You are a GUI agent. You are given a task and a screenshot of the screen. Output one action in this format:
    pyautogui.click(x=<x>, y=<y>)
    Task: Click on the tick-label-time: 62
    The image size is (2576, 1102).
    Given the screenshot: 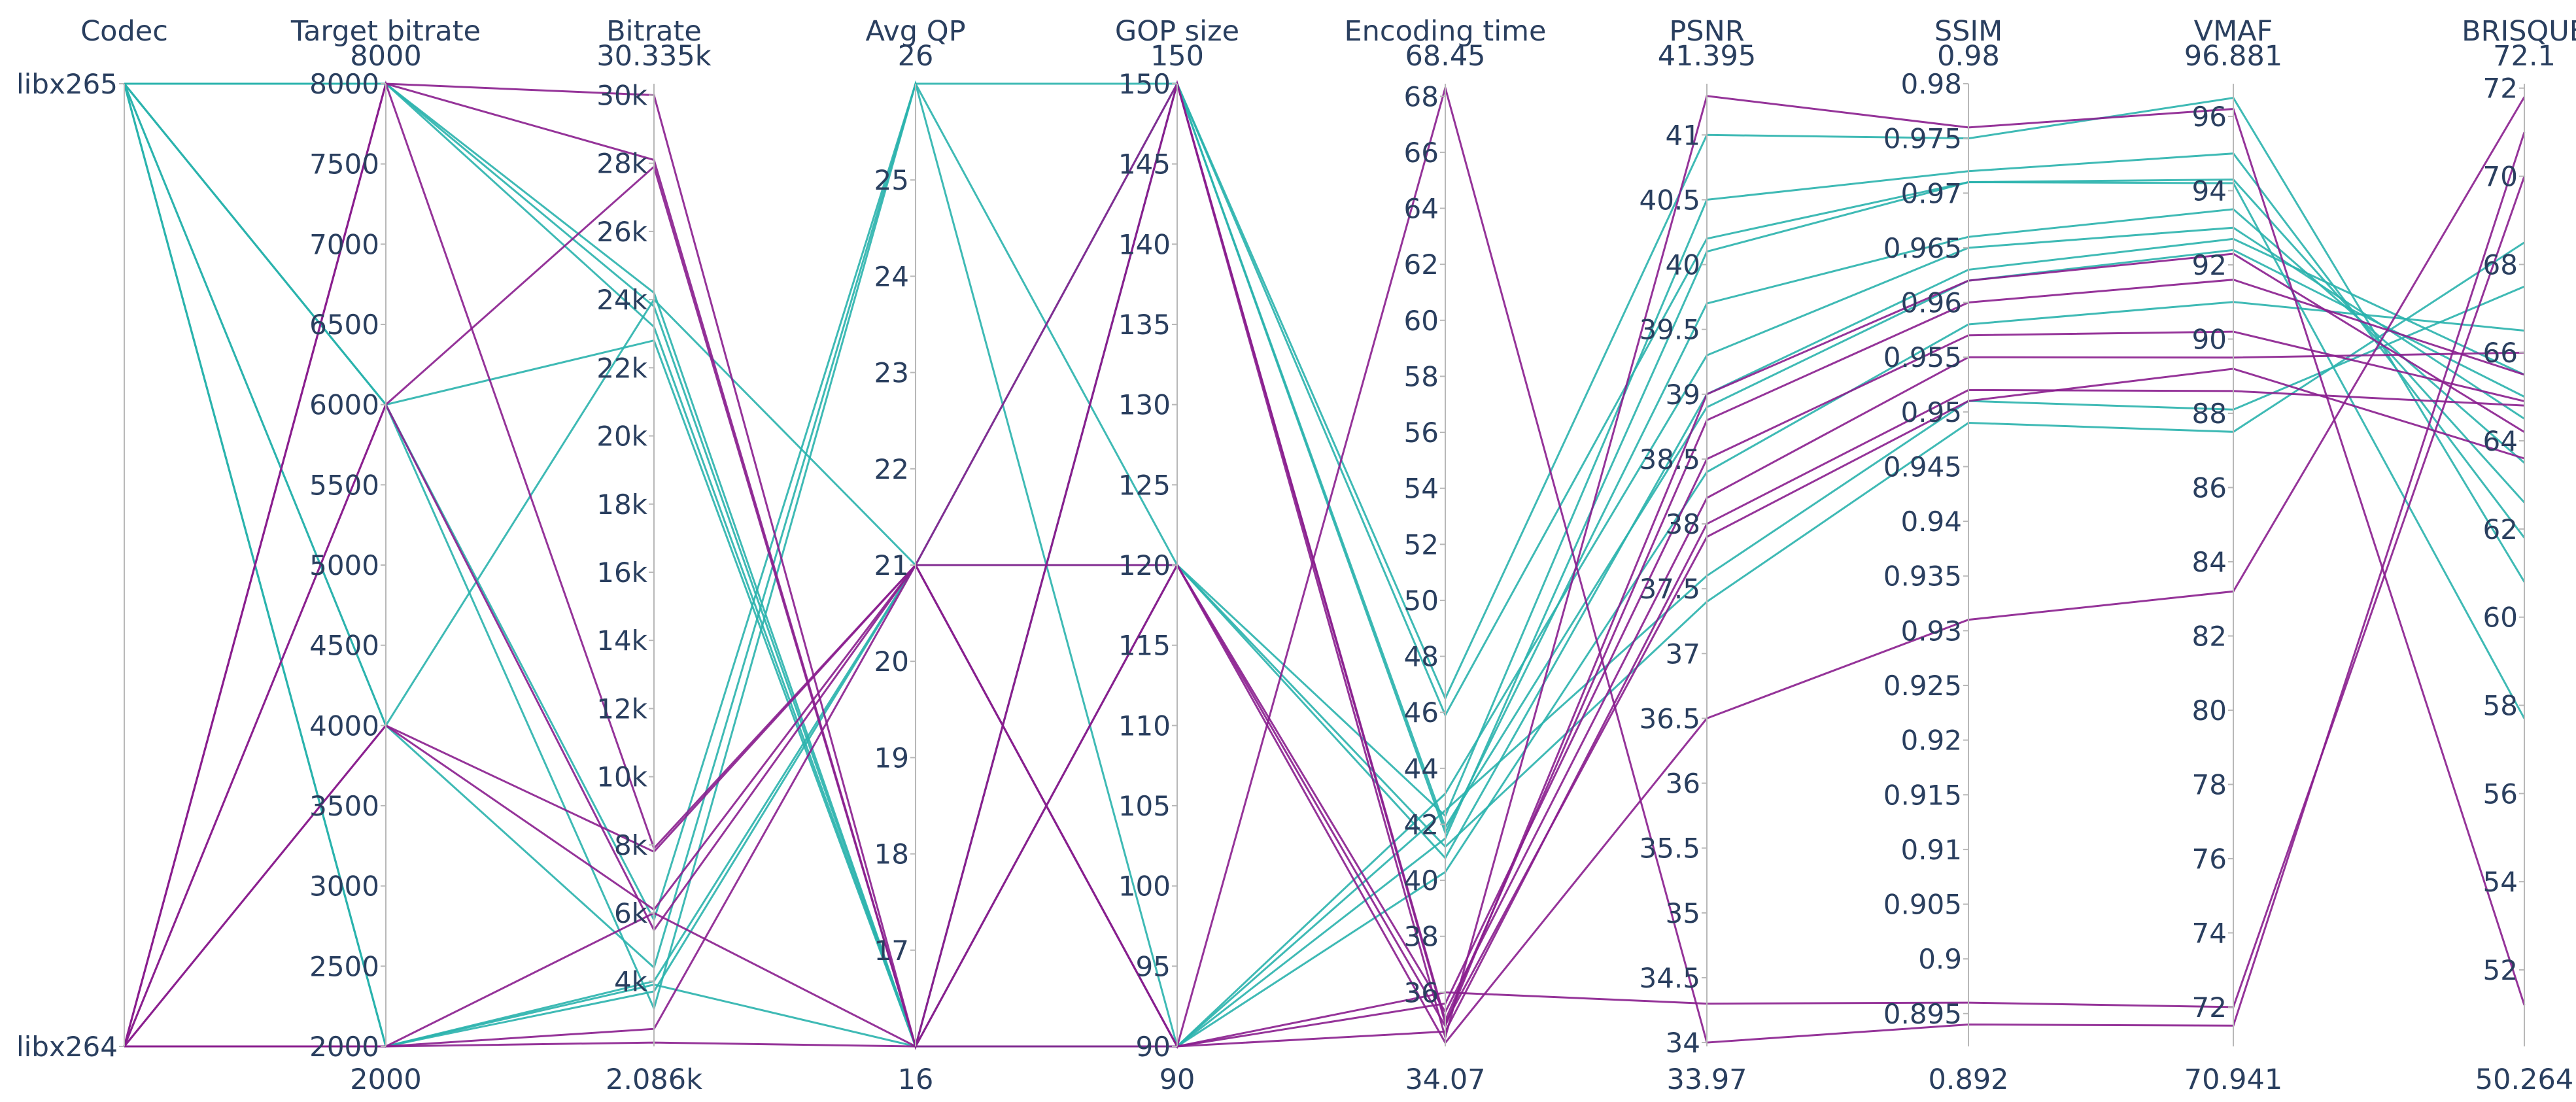 What is the action you would take?
    pyautogui.click(x=1421, y=265)
    